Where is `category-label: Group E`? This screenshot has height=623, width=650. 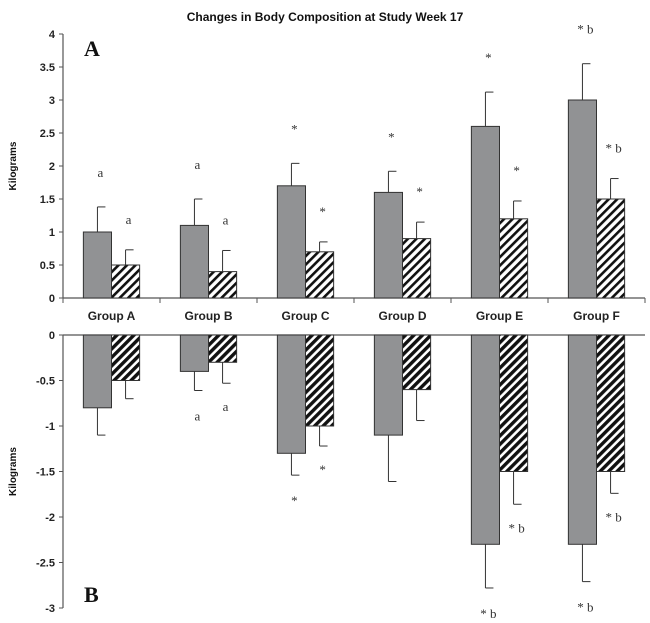
category-label: Group E is located at coordinates (499, 316).